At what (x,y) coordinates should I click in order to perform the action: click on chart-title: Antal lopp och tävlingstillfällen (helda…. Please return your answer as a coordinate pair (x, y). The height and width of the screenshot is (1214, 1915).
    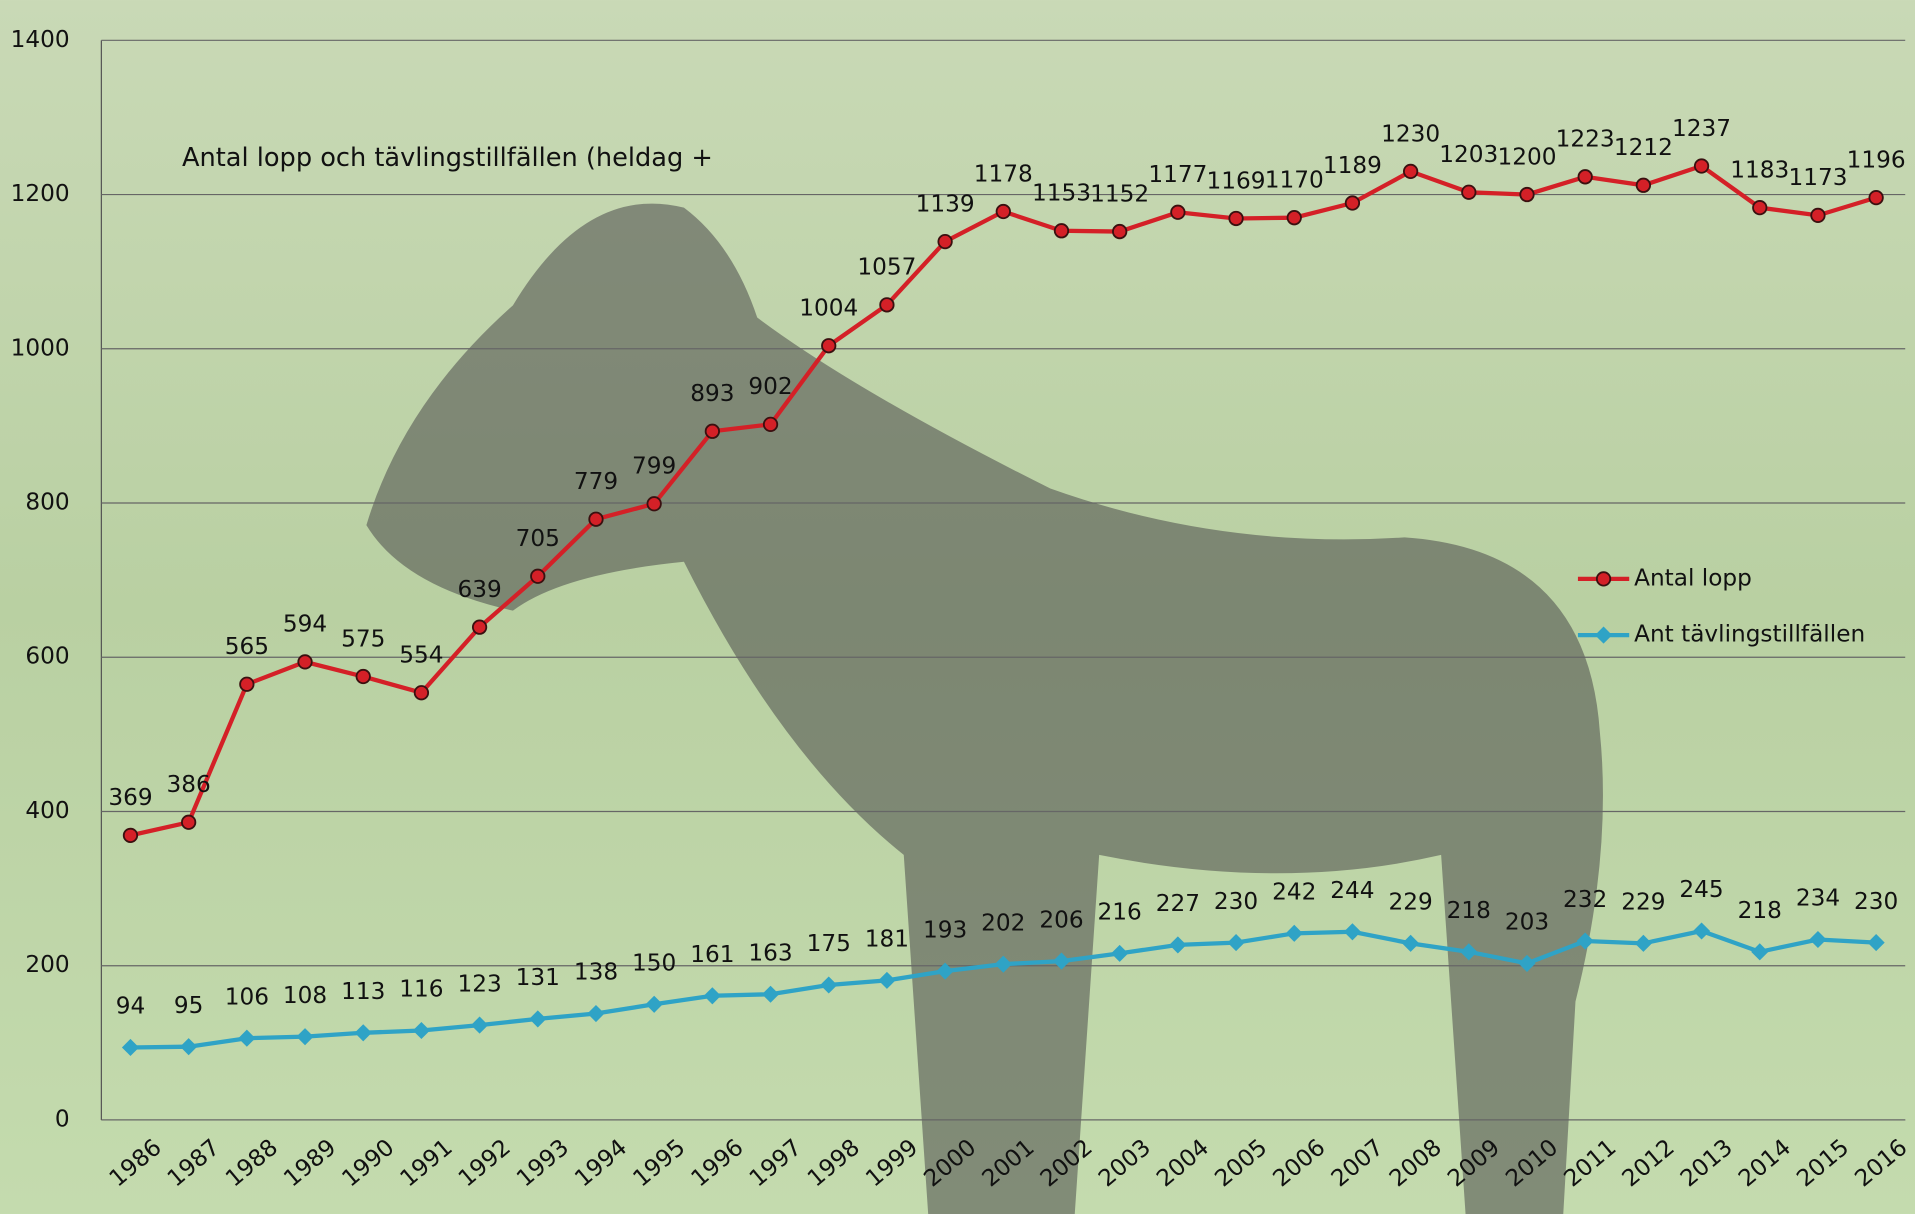
    Looking at the image, I should click on (447, 158).